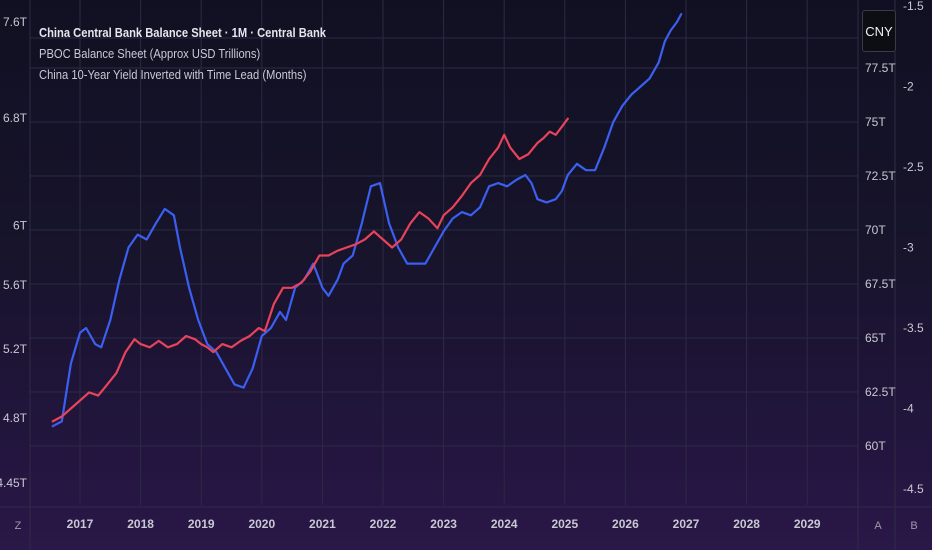  Describe the element at coordinates (908, 409) in the screenshot. I see `right-axis-tick-label: -4` at that location.